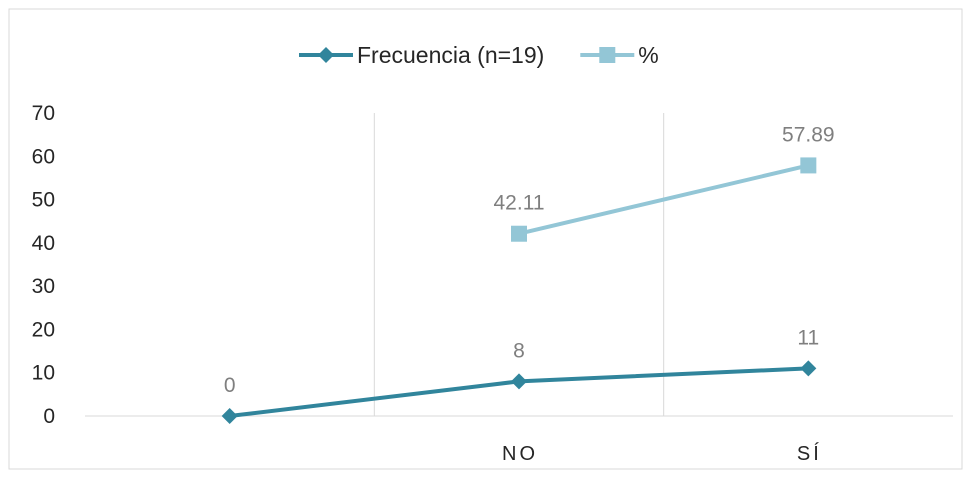 Image resolution: width=971 pixels, height=479 pixels. Describe the element at coordinates (43, 156) in the screenshot. I see `y-tick-label: 60` at that location.